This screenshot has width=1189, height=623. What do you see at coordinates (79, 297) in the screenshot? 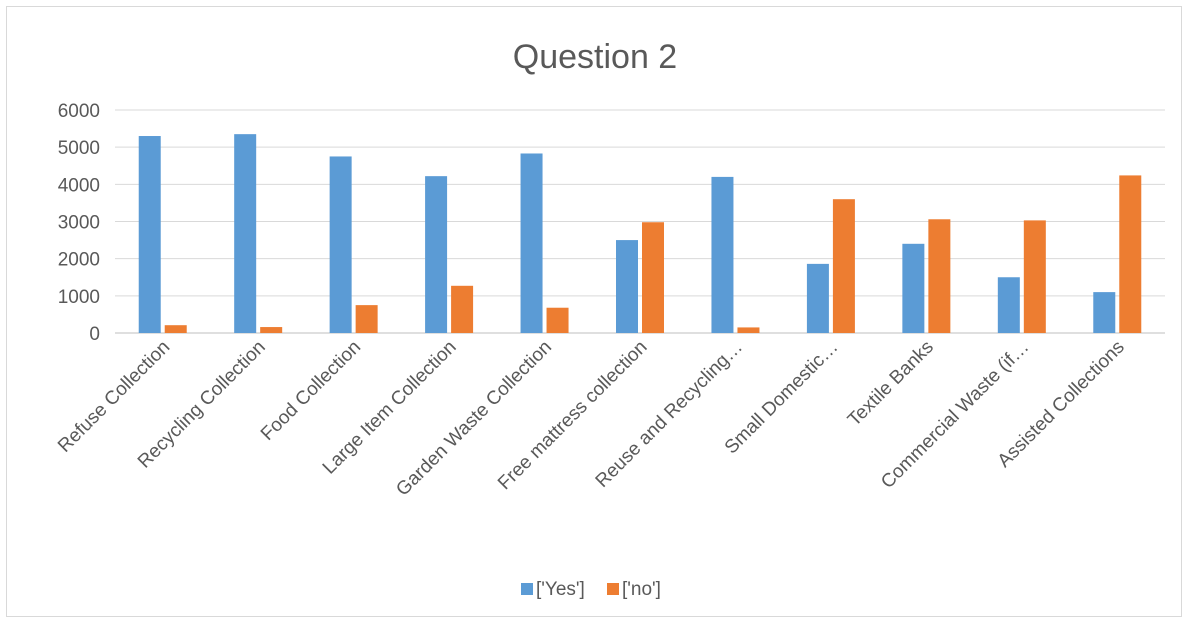
I see `y-tick-label: 1000` at bounding box center [79, 297].